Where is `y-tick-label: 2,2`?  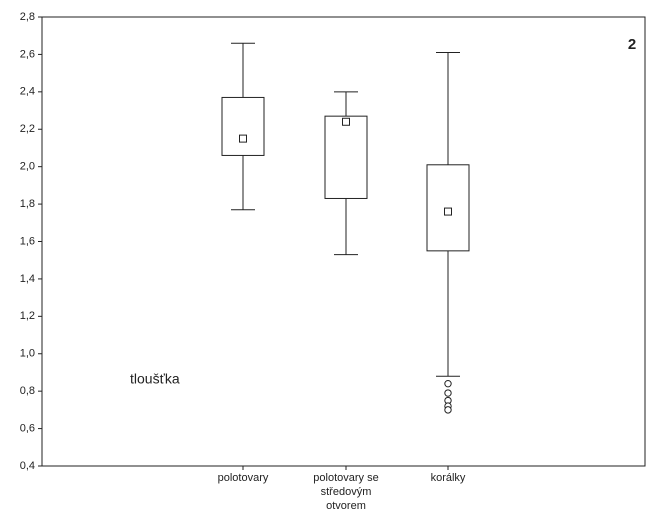 y-tick-label: 2,2 is located at coordinates (27, 129).